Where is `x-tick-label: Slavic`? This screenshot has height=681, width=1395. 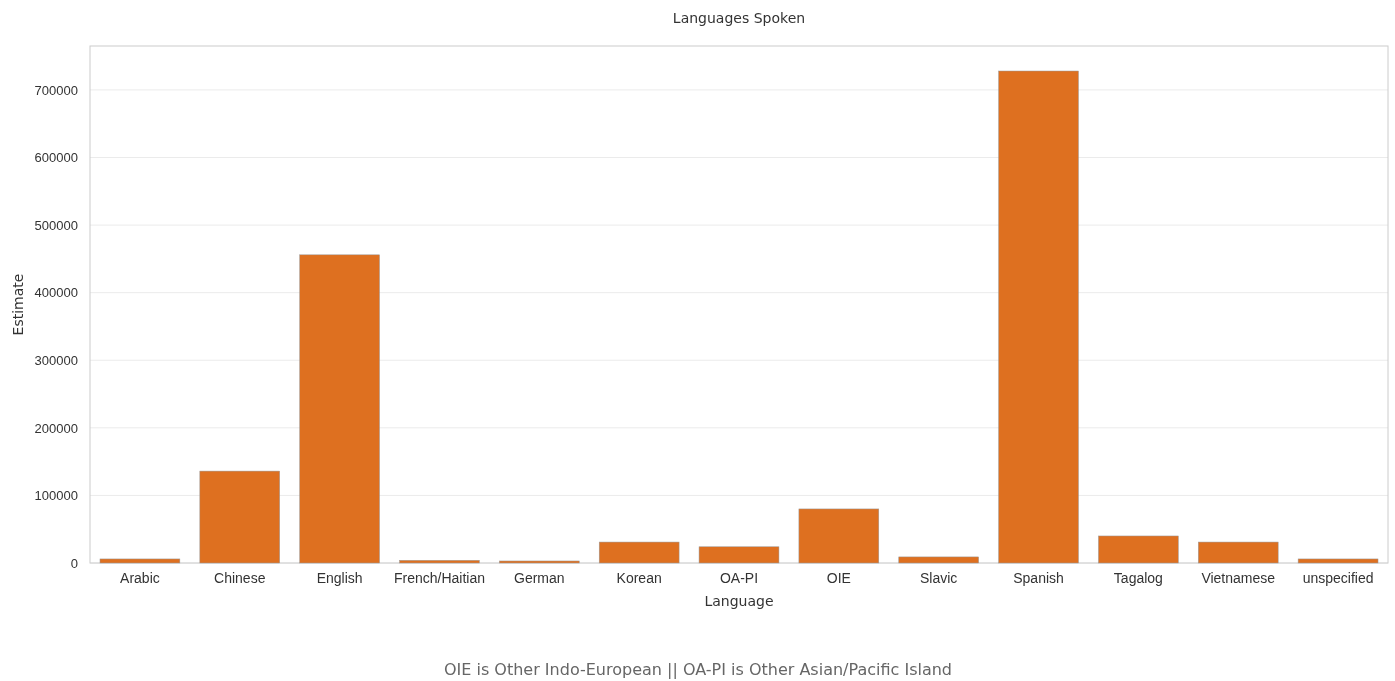 x-tick-label: Slavic is located at coordinates (939, 577).